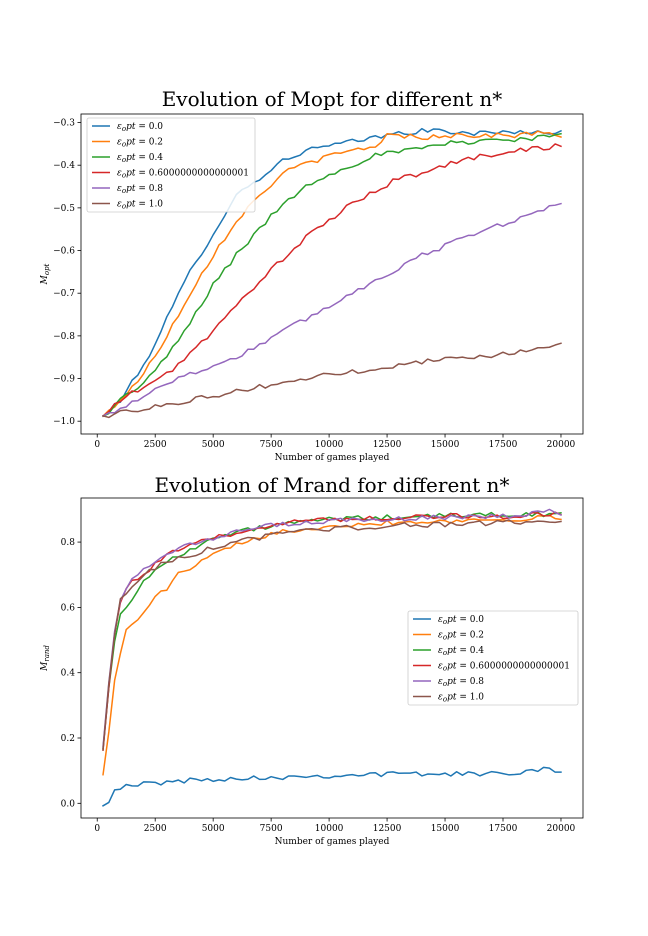 The height and width of the screenshot is (936, 648). What do you see at coordinates (68, 608) in the screenshot?
I see `y-tick-label: 0.6` at bounding box center [68, 608].